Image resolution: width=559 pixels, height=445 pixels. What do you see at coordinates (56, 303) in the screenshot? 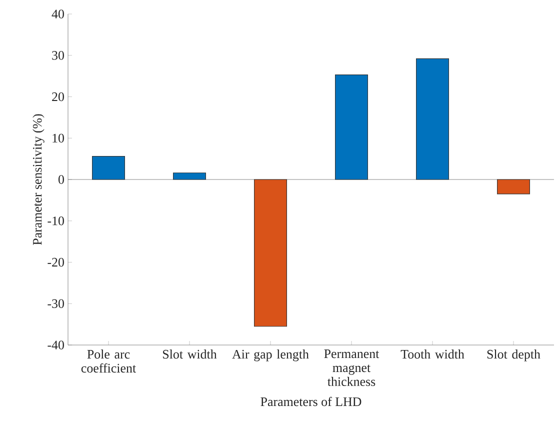
I see `y-tick-label: -30` at bounding box center [56, 303].